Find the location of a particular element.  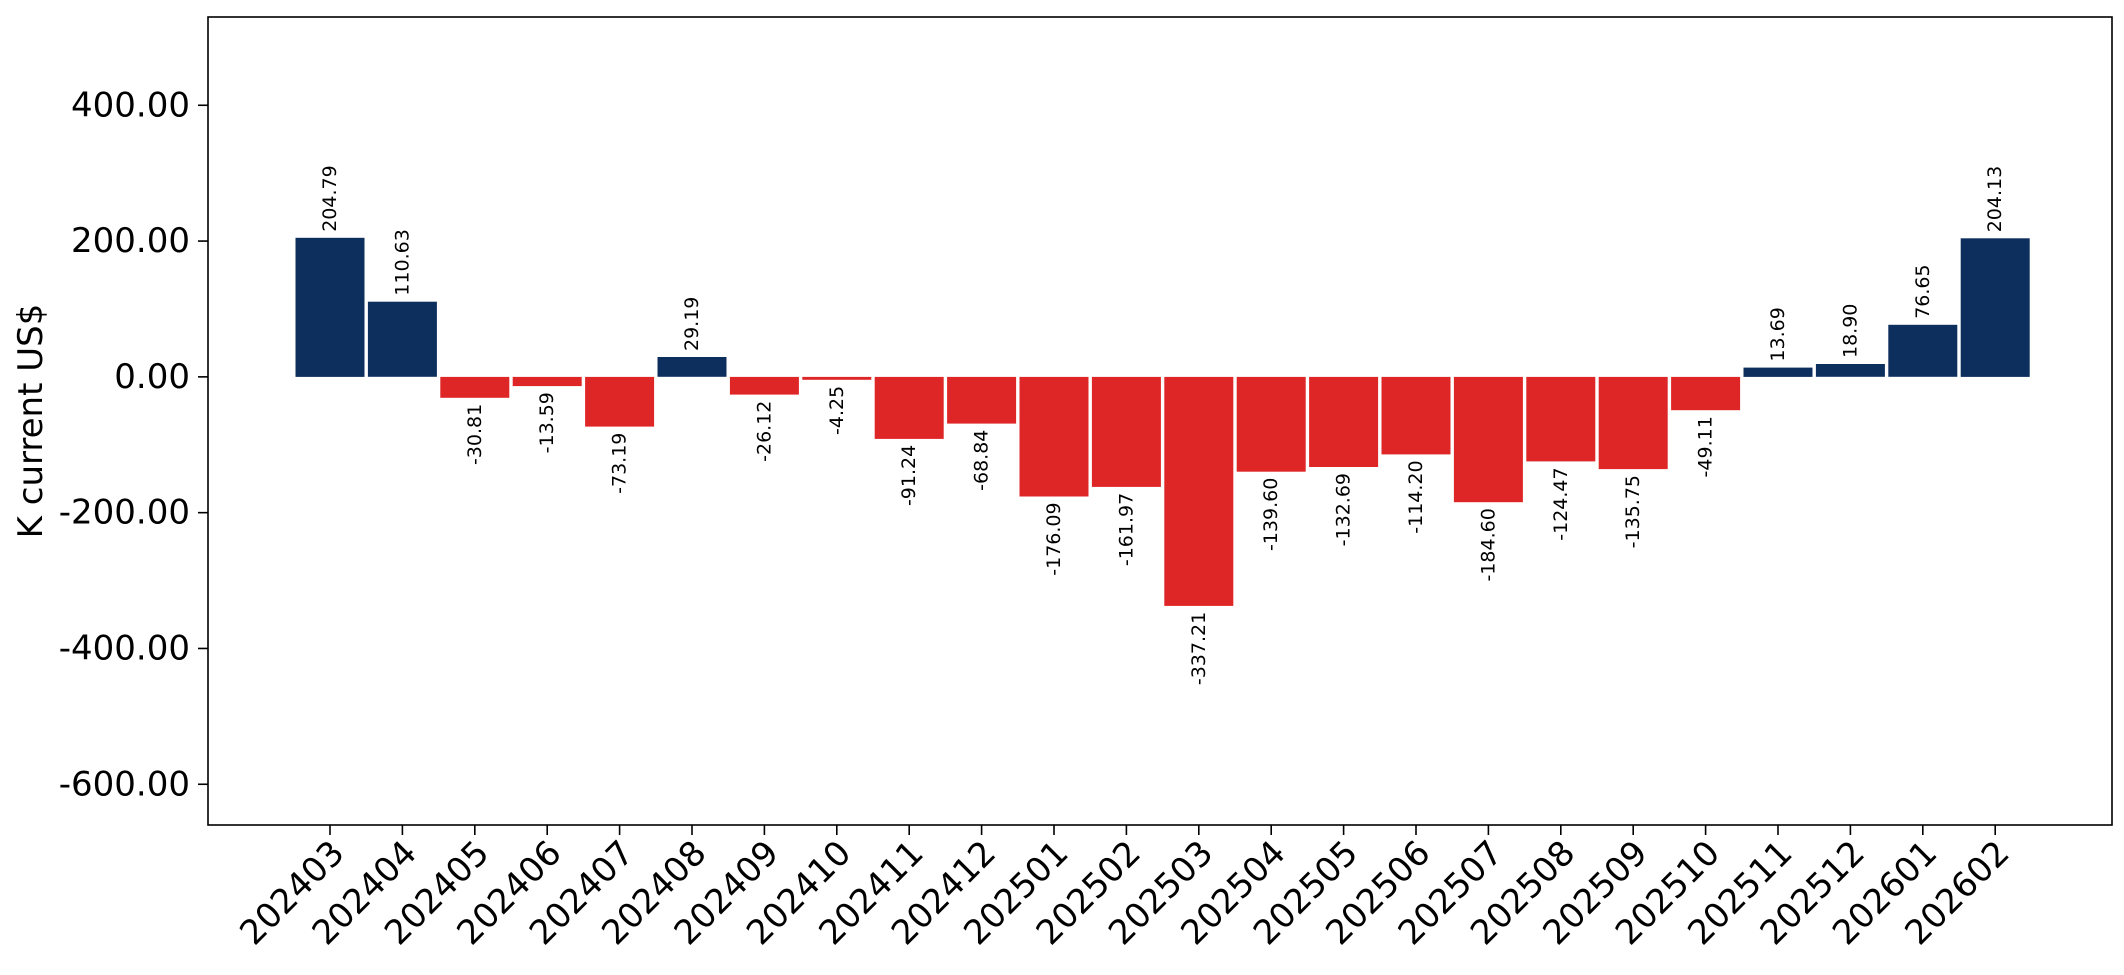

data-label-202412: -68.84 is located at coordinates (982, 460).